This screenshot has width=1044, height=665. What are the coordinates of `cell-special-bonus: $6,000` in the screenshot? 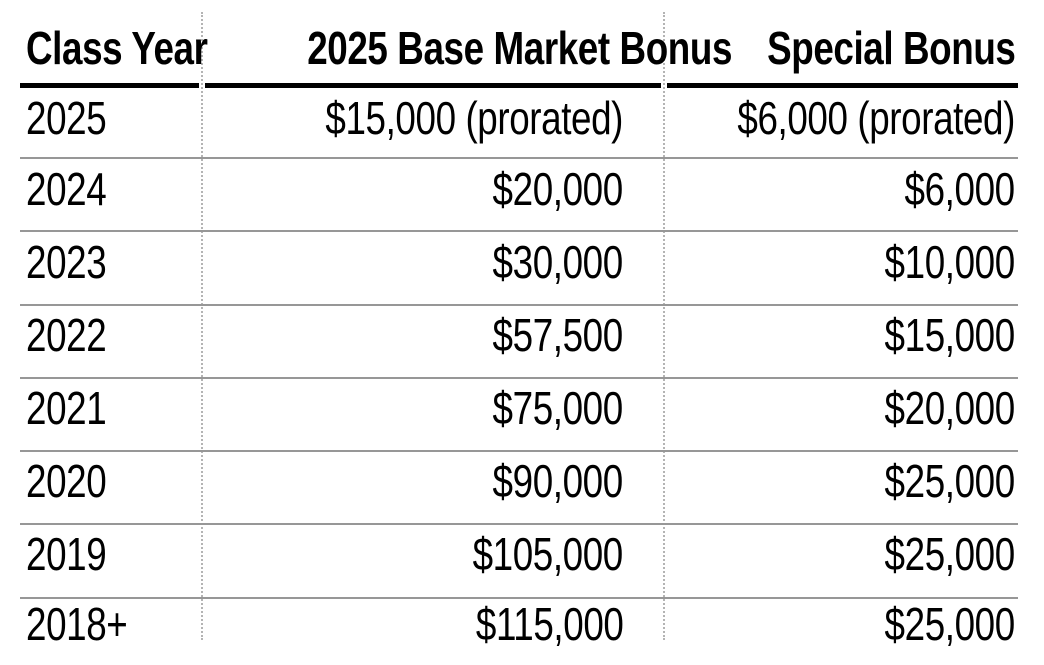 It's located at (840, 188).